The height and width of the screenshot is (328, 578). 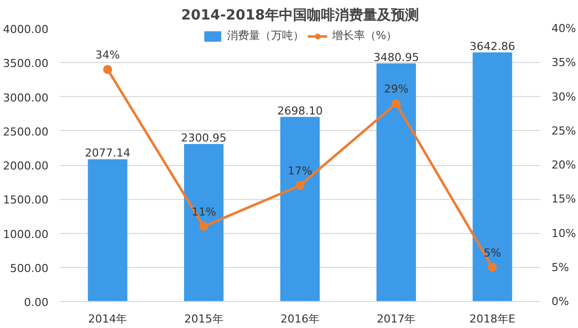 What do you see at coordinates (564, 233) in the screenshot?
I see `y2-tick-label: 10%` at bounding box center [564, 233].